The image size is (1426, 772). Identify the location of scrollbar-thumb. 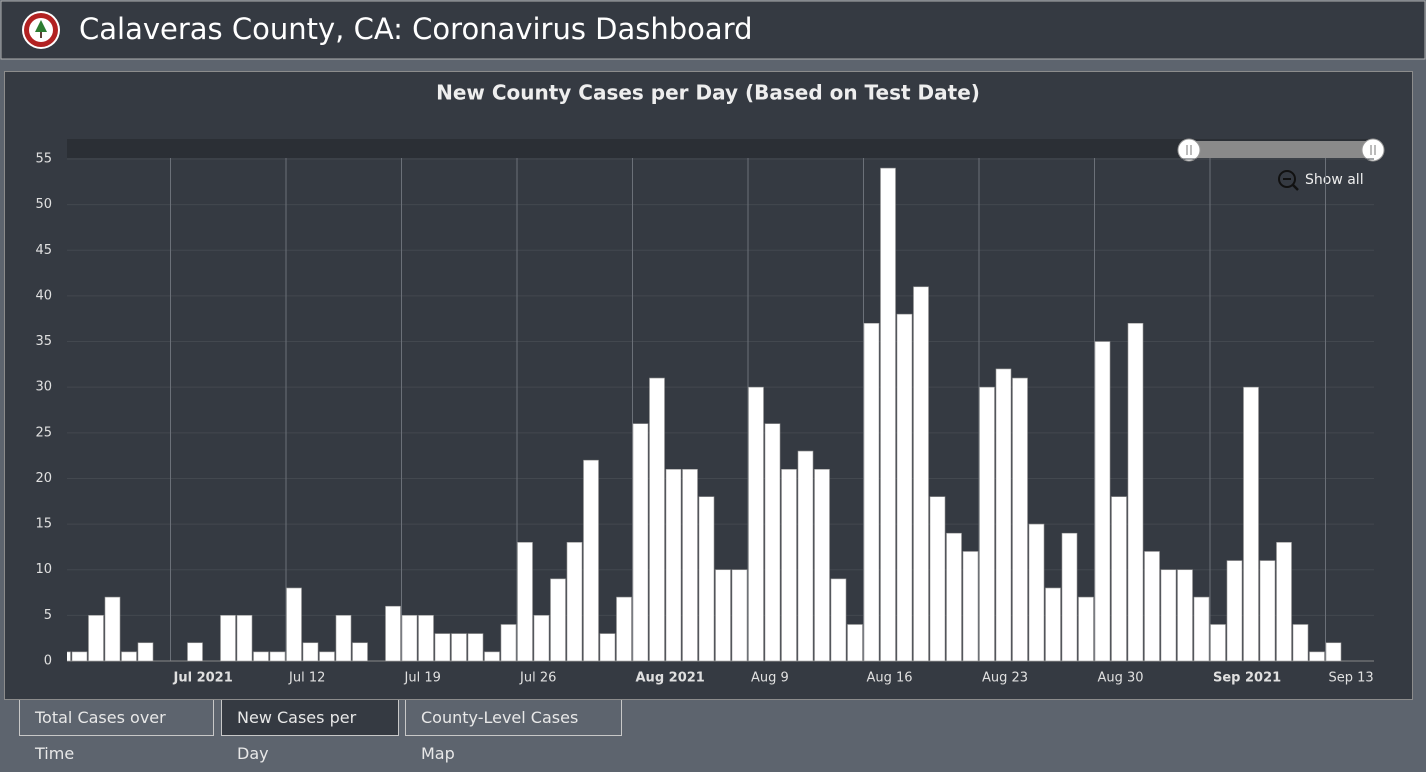
(1281, 149).